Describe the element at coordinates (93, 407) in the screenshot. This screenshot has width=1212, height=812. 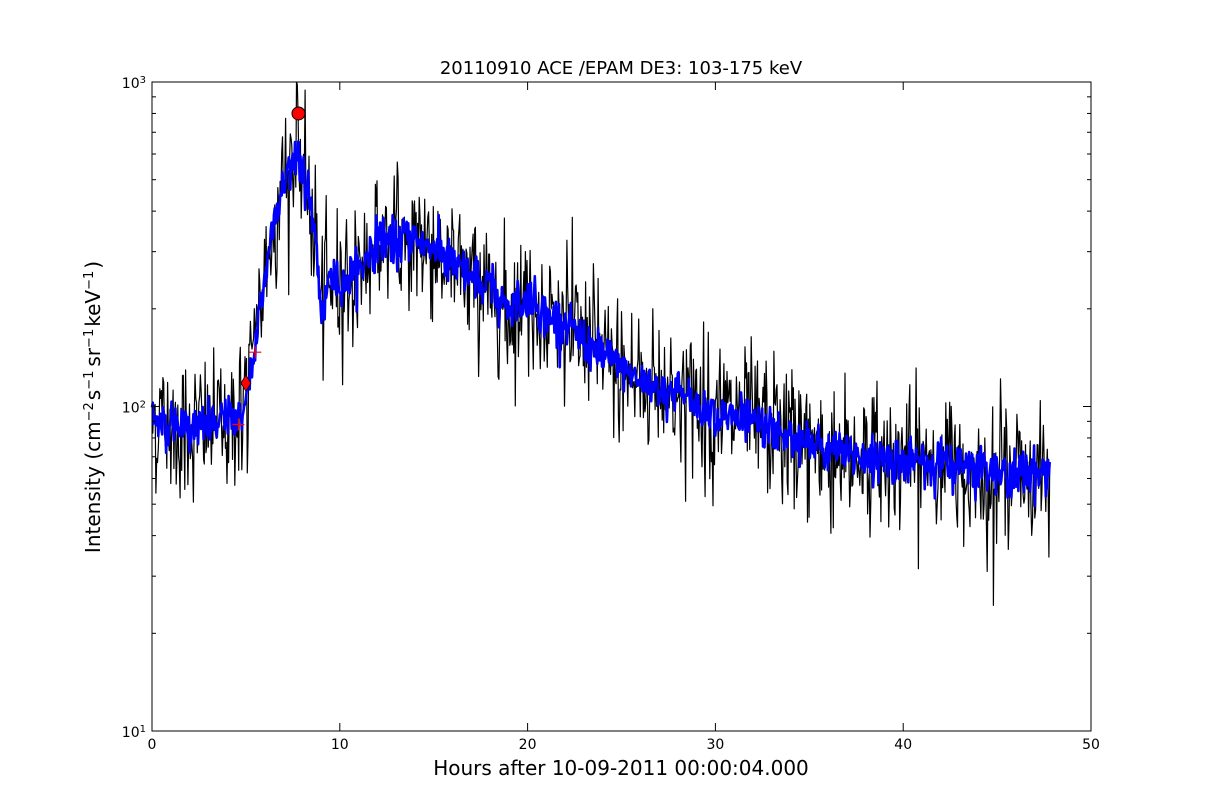
I see `y-axis-label: Intensity (cm−2s−1sr−1keV−1)` at that location.